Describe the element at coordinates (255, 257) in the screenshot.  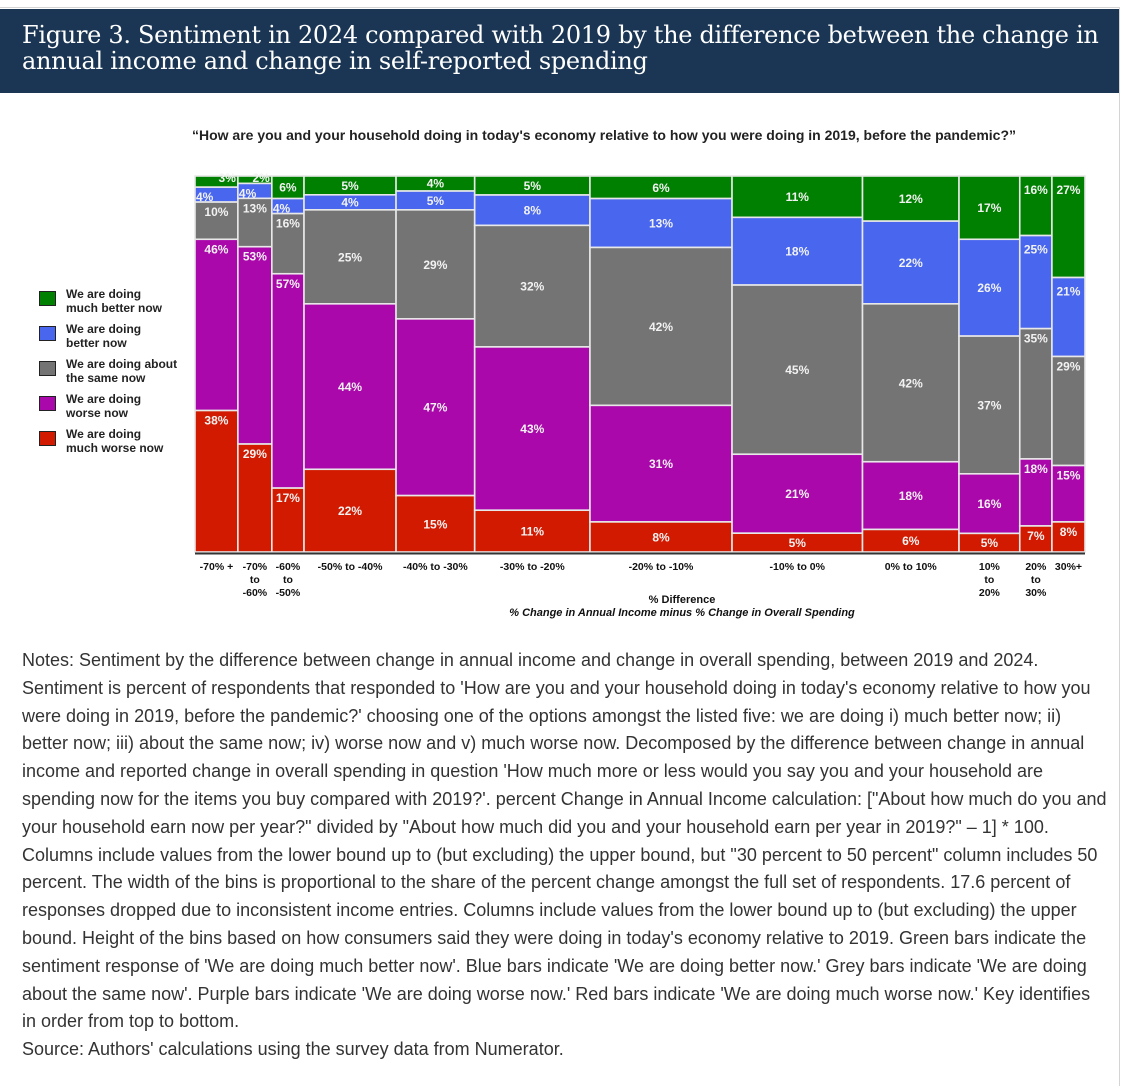
I see `data-label: 53%` at that location.